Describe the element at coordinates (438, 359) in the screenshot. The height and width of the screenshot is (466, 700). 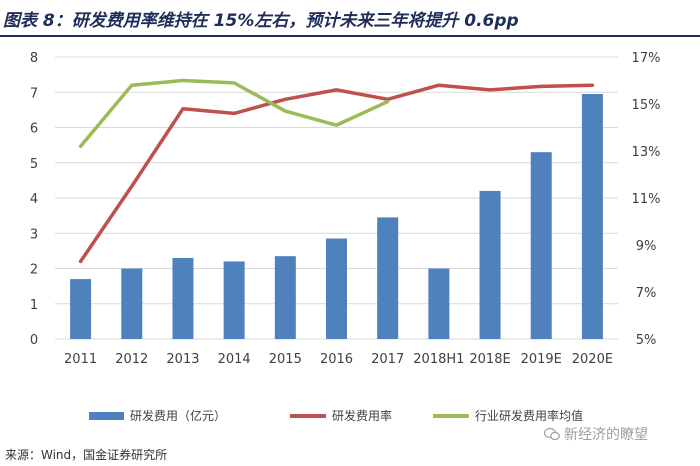
I see `x-axis-tick-label: 2018H1` at that location.